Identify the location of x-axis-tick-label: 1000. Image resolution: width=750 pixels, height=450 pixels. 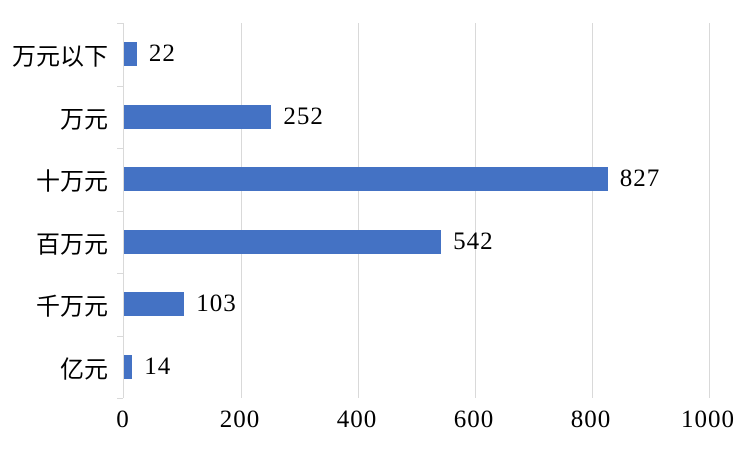
(708, 419).